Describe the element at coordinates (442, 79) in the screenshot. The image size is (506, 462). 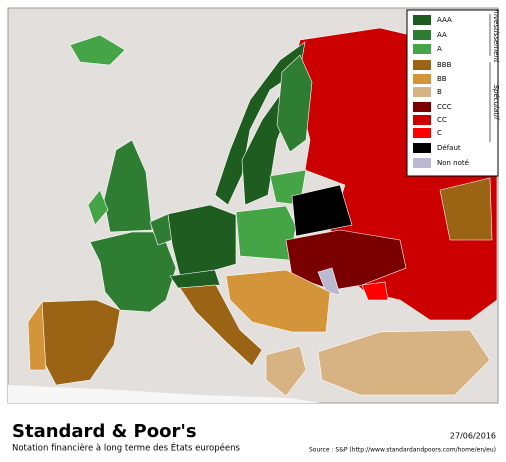
I see `legend-label: BB` at that location.